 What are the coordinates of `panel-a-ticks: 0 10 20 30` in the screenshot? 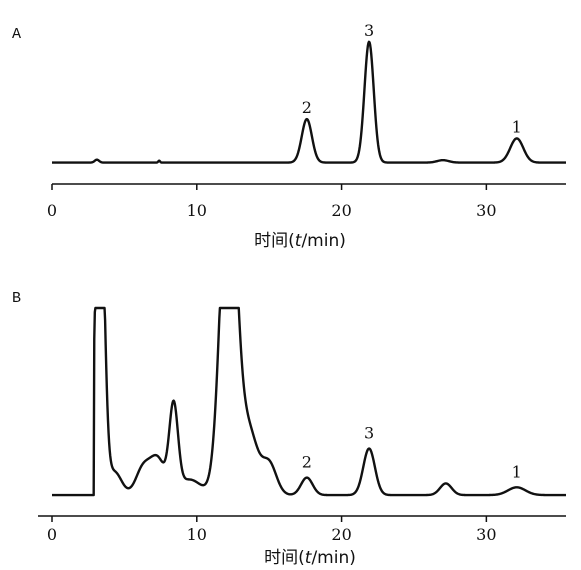 It's located at (272, 202).